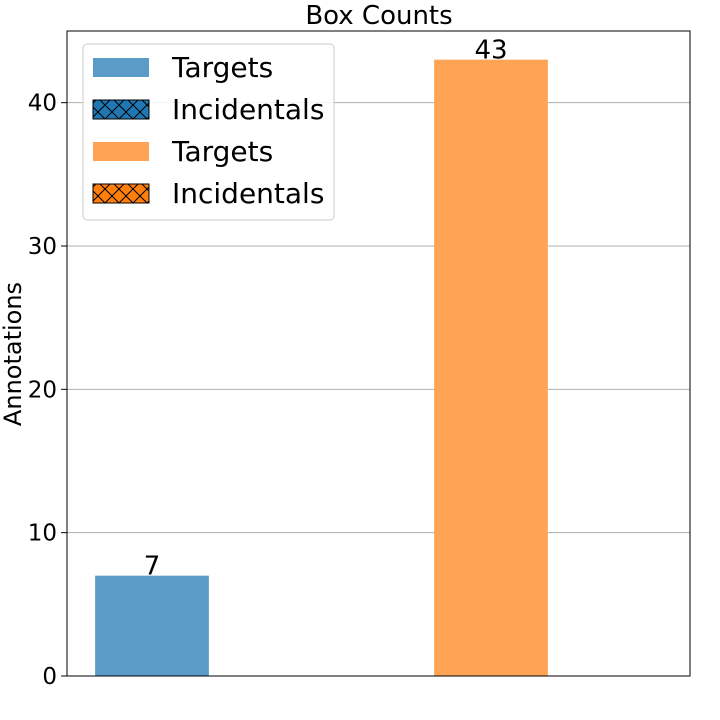 This screenshot has width=720, height=720. I want to click on y-tick-label: 30, so click(42, 247).